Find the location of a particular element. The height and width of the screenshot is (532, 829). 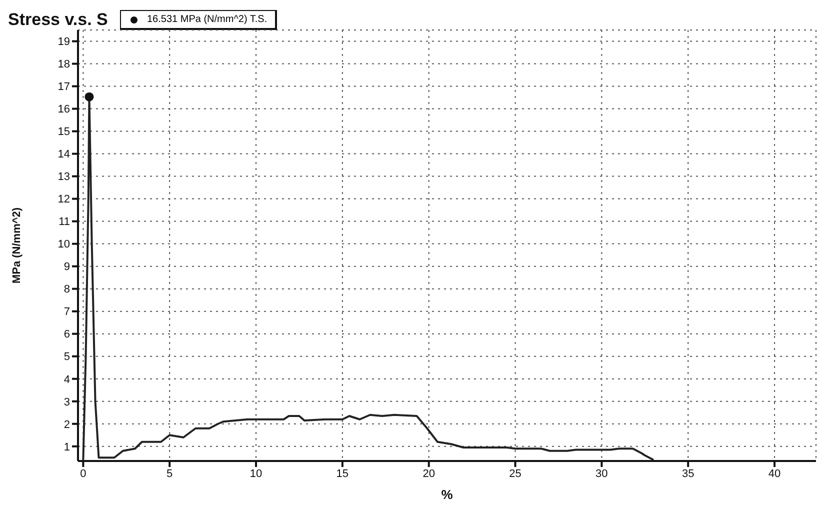

y-tick-label: 10 is located at coordinates (64, 244).